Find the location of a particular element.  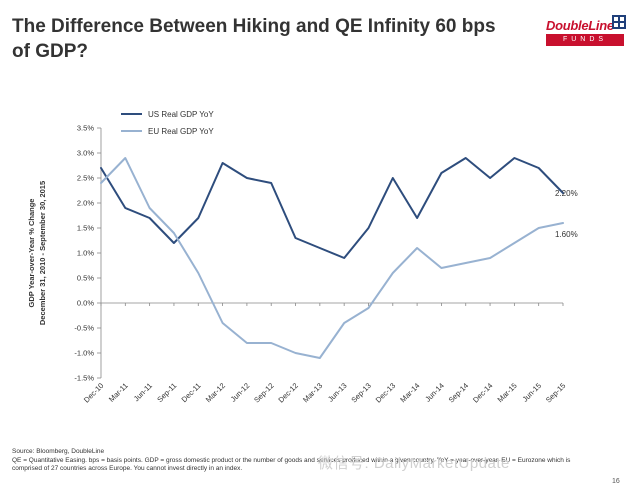

y-tick-label: 2.0% is located at coordinates (85, 203).